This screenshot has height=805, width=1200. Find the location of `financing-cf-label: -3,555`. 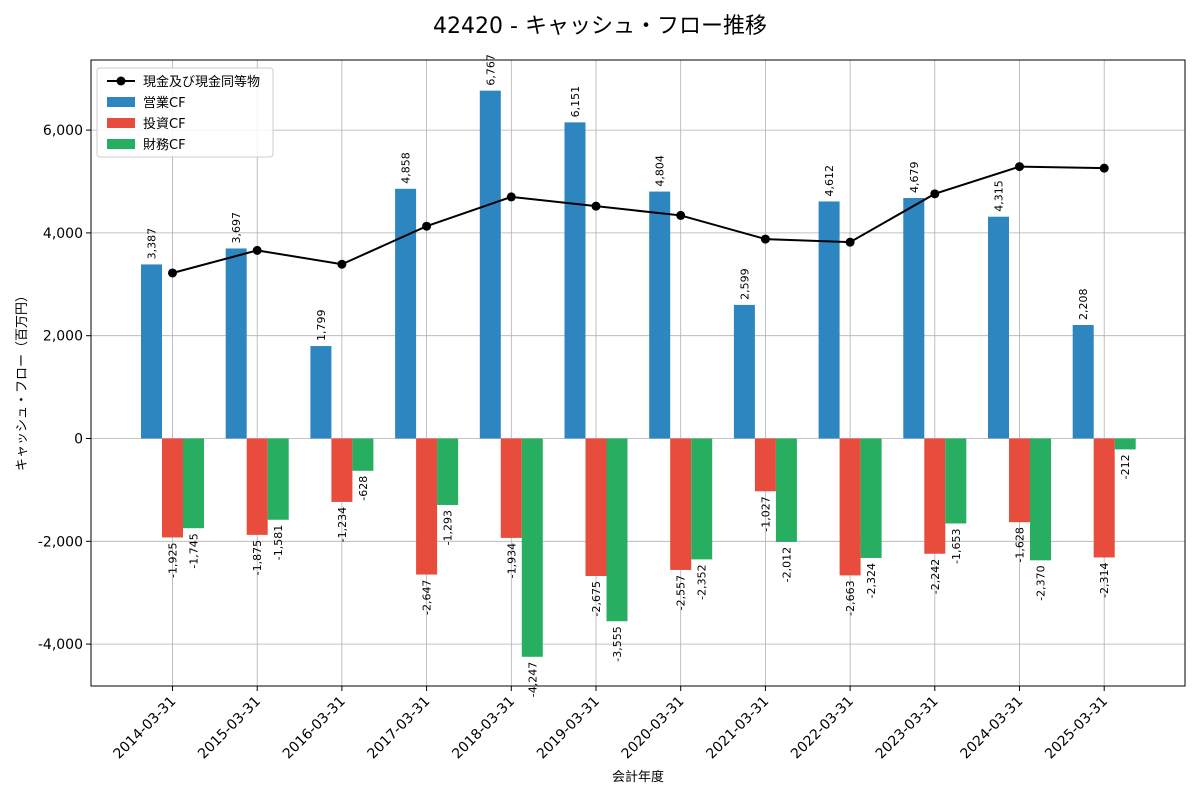

financing-cf-label: -3,555 is located at coordinates (617, 643).